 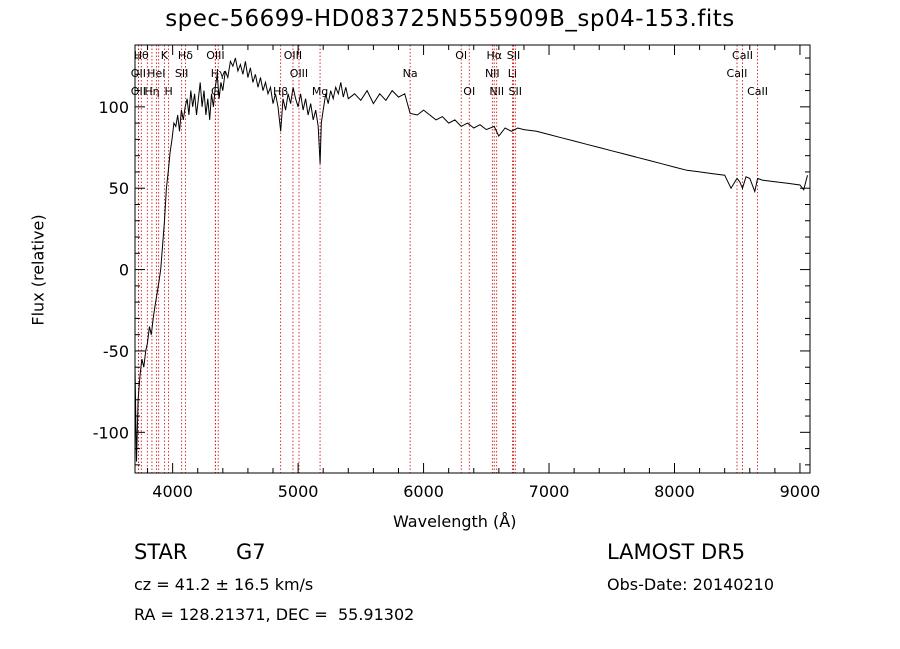 I want to click on y-tick-label: 50, so click(x=119, y=188).